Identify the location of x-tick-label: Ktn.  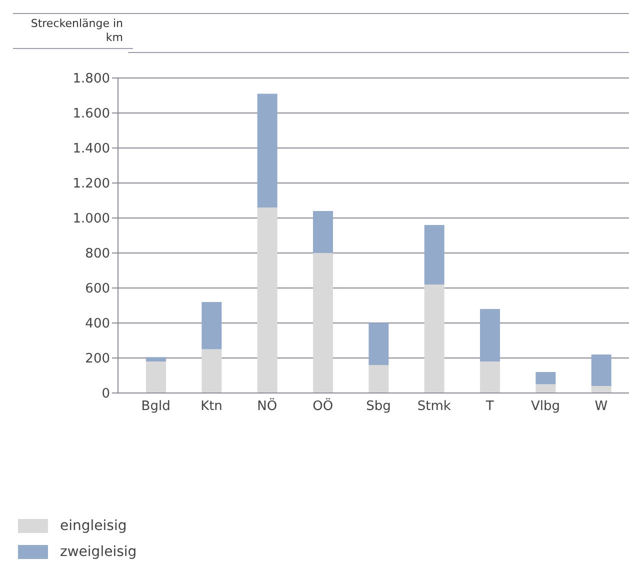
(211, 406).